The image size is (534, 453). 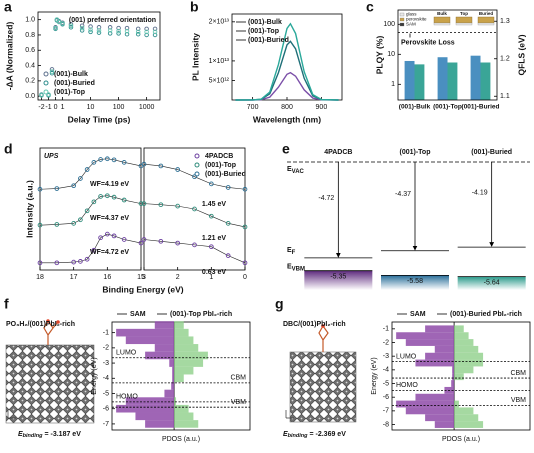 What do you see at coordinates (40, 277) in the screenshot?
I see `x-tick-label: 18` at bounding box center [40, 277].